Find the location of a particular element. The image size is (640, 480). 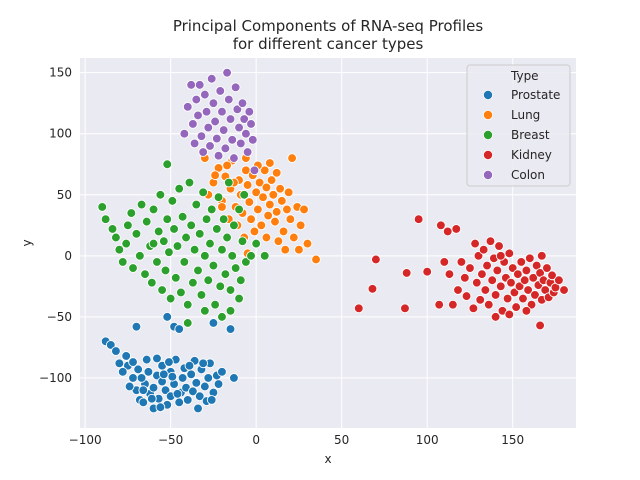

y-tick-labels: −100 −50 0 50 100 150 is located at coordinates (55, 225).